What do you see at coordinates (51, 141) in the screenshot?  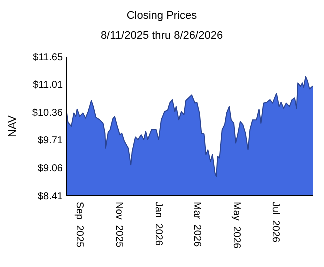 I see `y-tick-label: $9.71` at bounding box center [51, 141].